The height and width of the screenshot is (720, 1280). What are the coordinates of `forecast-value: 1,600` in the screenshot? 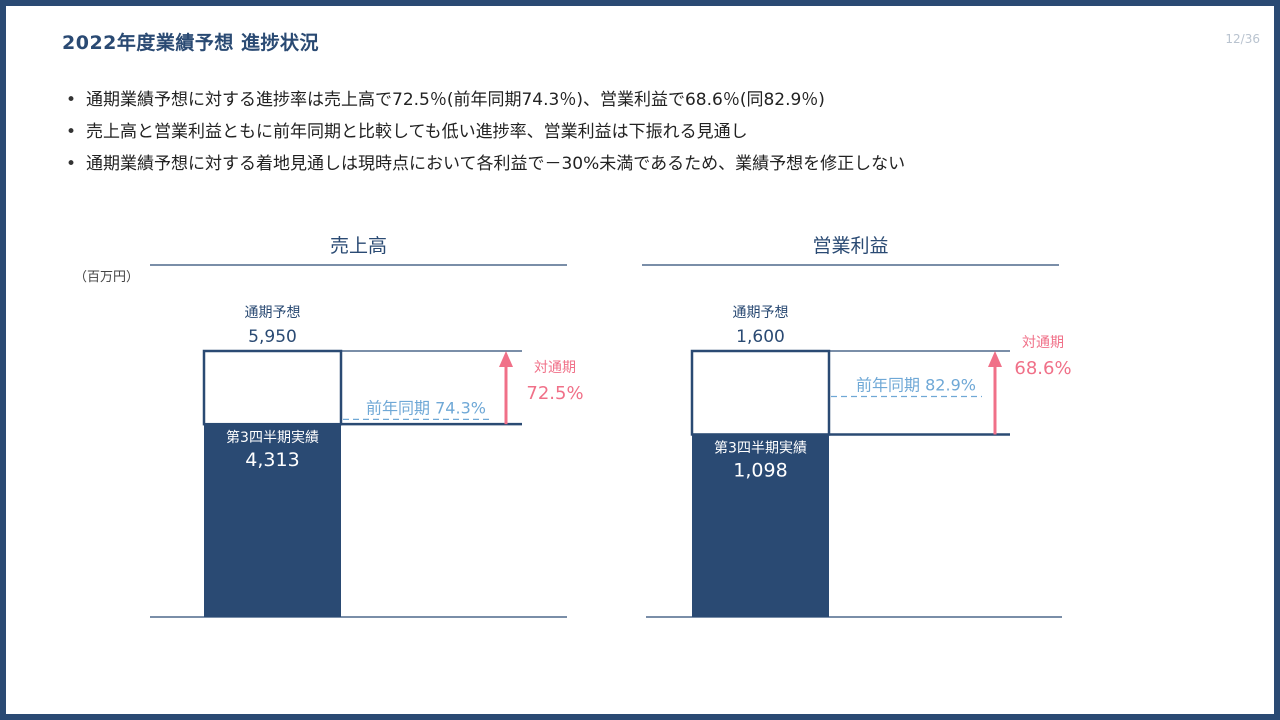 It's located at (760, 337).